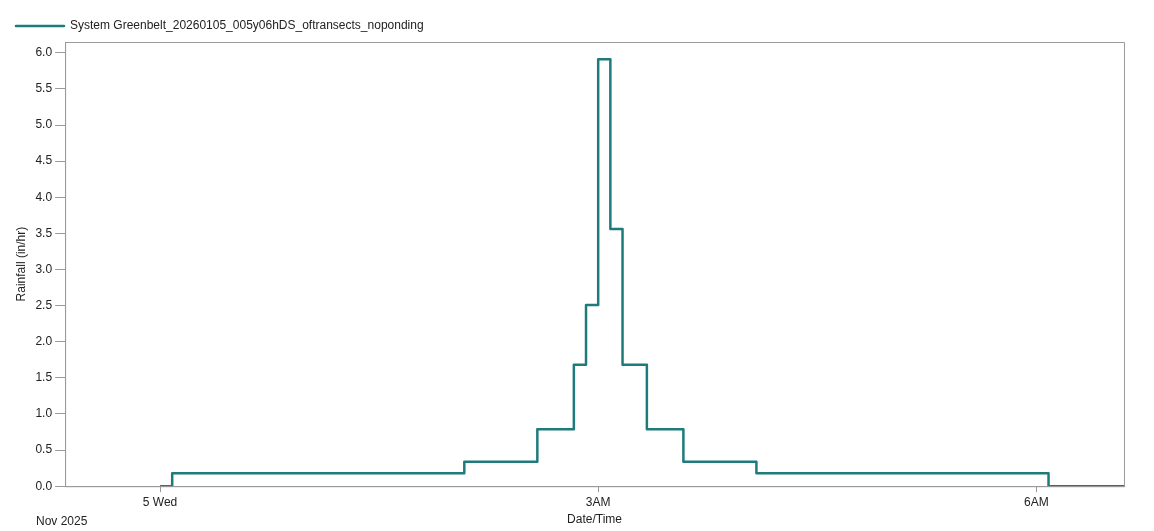  I want to click on y-tick-label: 0.5, so click(44, 449).